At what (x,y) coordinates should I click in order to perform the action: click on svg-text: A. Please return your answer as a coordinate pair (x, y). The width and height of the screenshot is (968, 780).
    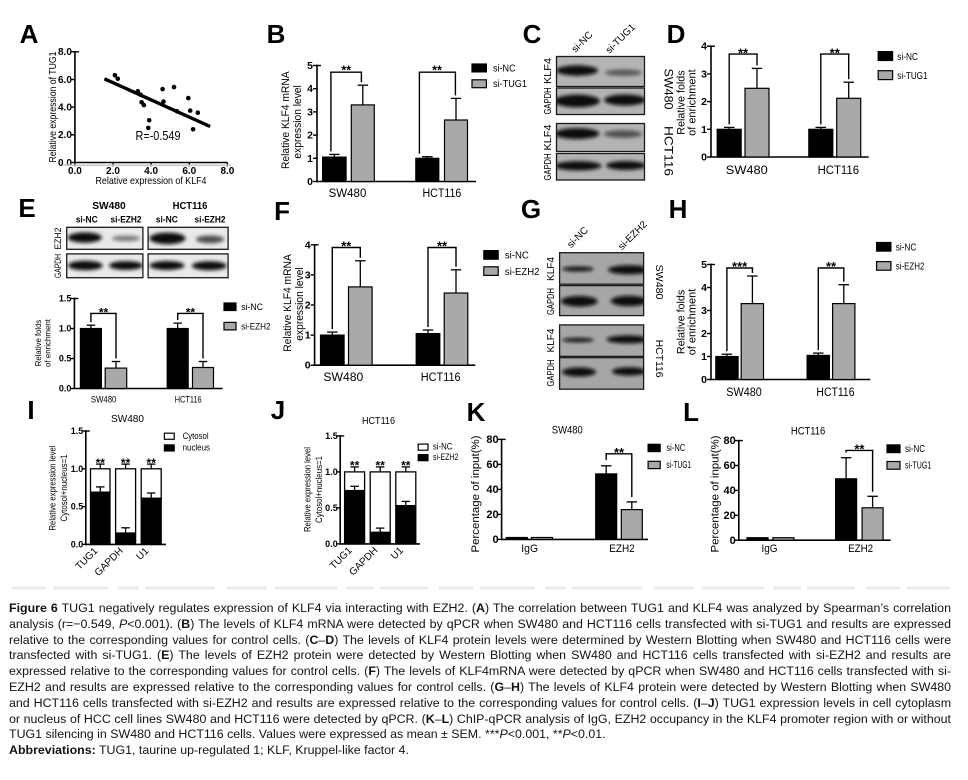
    Looking at the image, I should click on (29, 34).